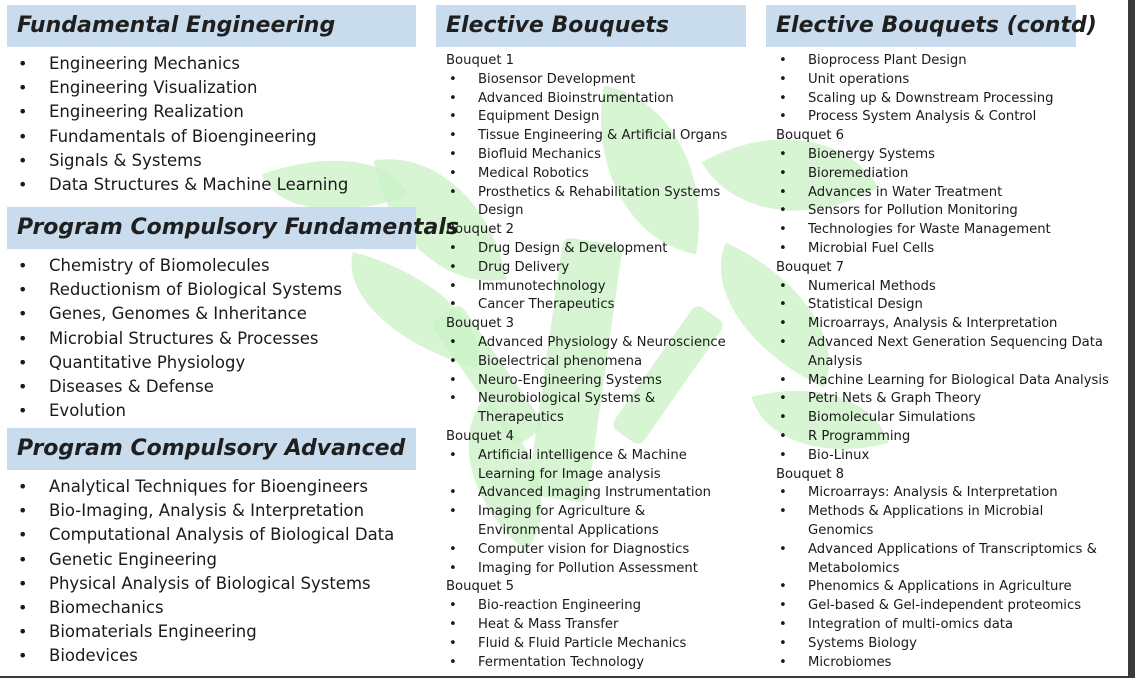 This screenshot has height=678, width=1135. I want to click on course-item: Reductionism of Biological Systems, so click(212, 290).